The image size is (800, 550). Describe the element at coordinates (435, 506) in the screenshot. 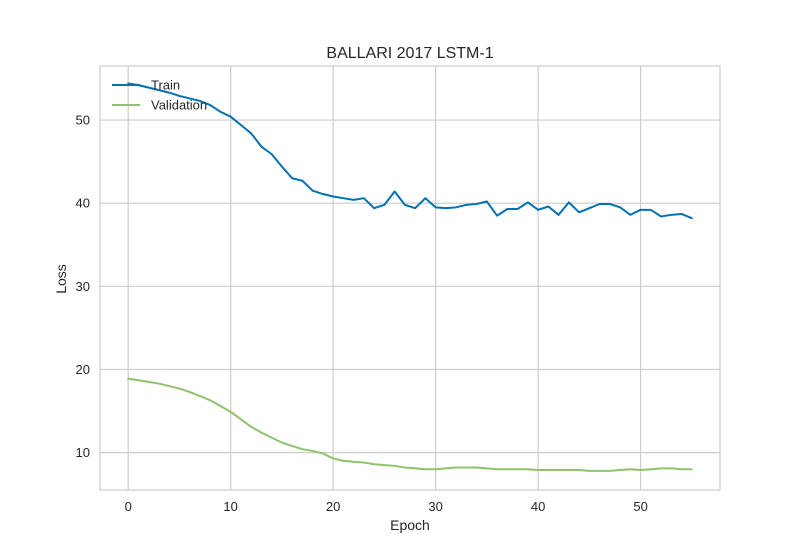

I see `x-tick-label: 30` at that location.